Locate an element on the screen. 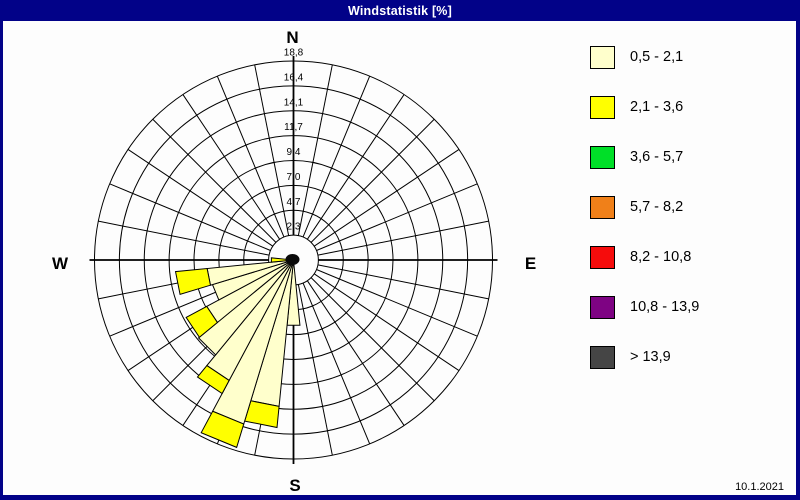 Image resolution: width=800 pixels, height=500 pixels. legend-label: 0,5 - 2,1 is located at coordinates (657, 57).